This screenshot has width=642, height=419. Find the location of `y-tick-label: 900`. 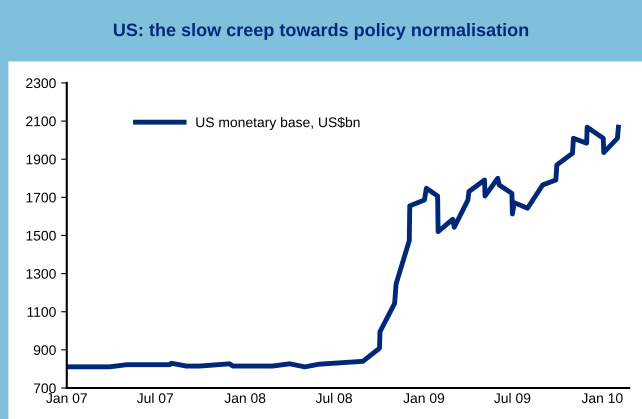

y-tick-label: 900 is located at coordinates (45, 350).